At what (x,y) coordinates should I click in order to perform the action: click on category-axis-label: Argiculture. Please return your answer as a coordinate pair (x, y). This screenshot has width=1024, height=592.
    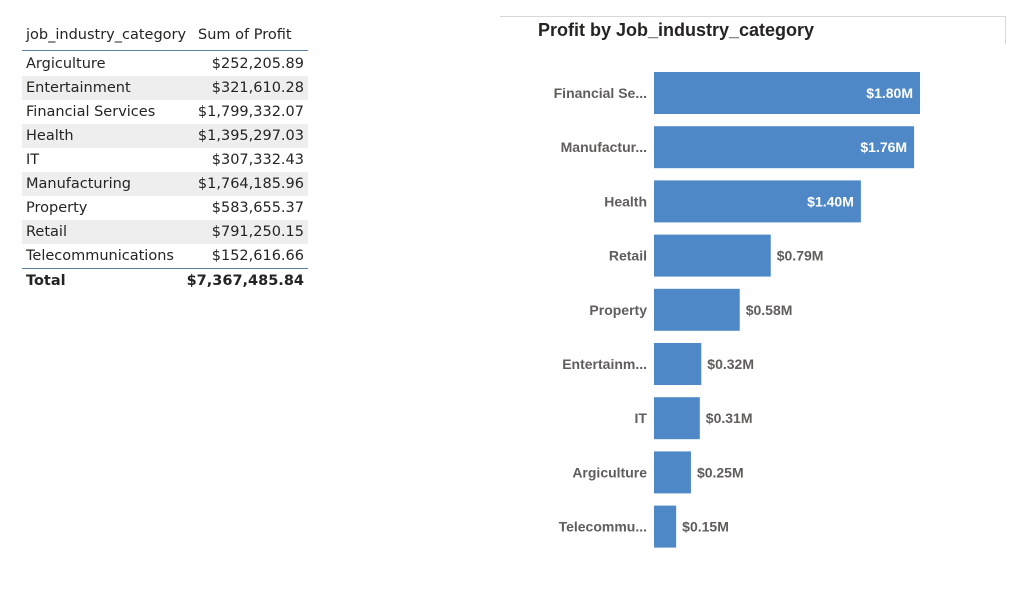
    Looking at the image, I should click on (609, 472).